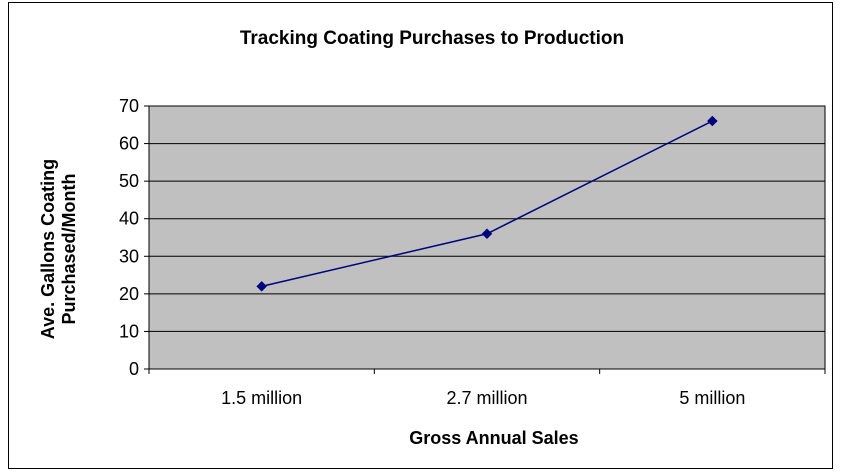 This screenshot has height=475, width=841. I want to click on y-tick-label-0: 0, so click(134, 369).